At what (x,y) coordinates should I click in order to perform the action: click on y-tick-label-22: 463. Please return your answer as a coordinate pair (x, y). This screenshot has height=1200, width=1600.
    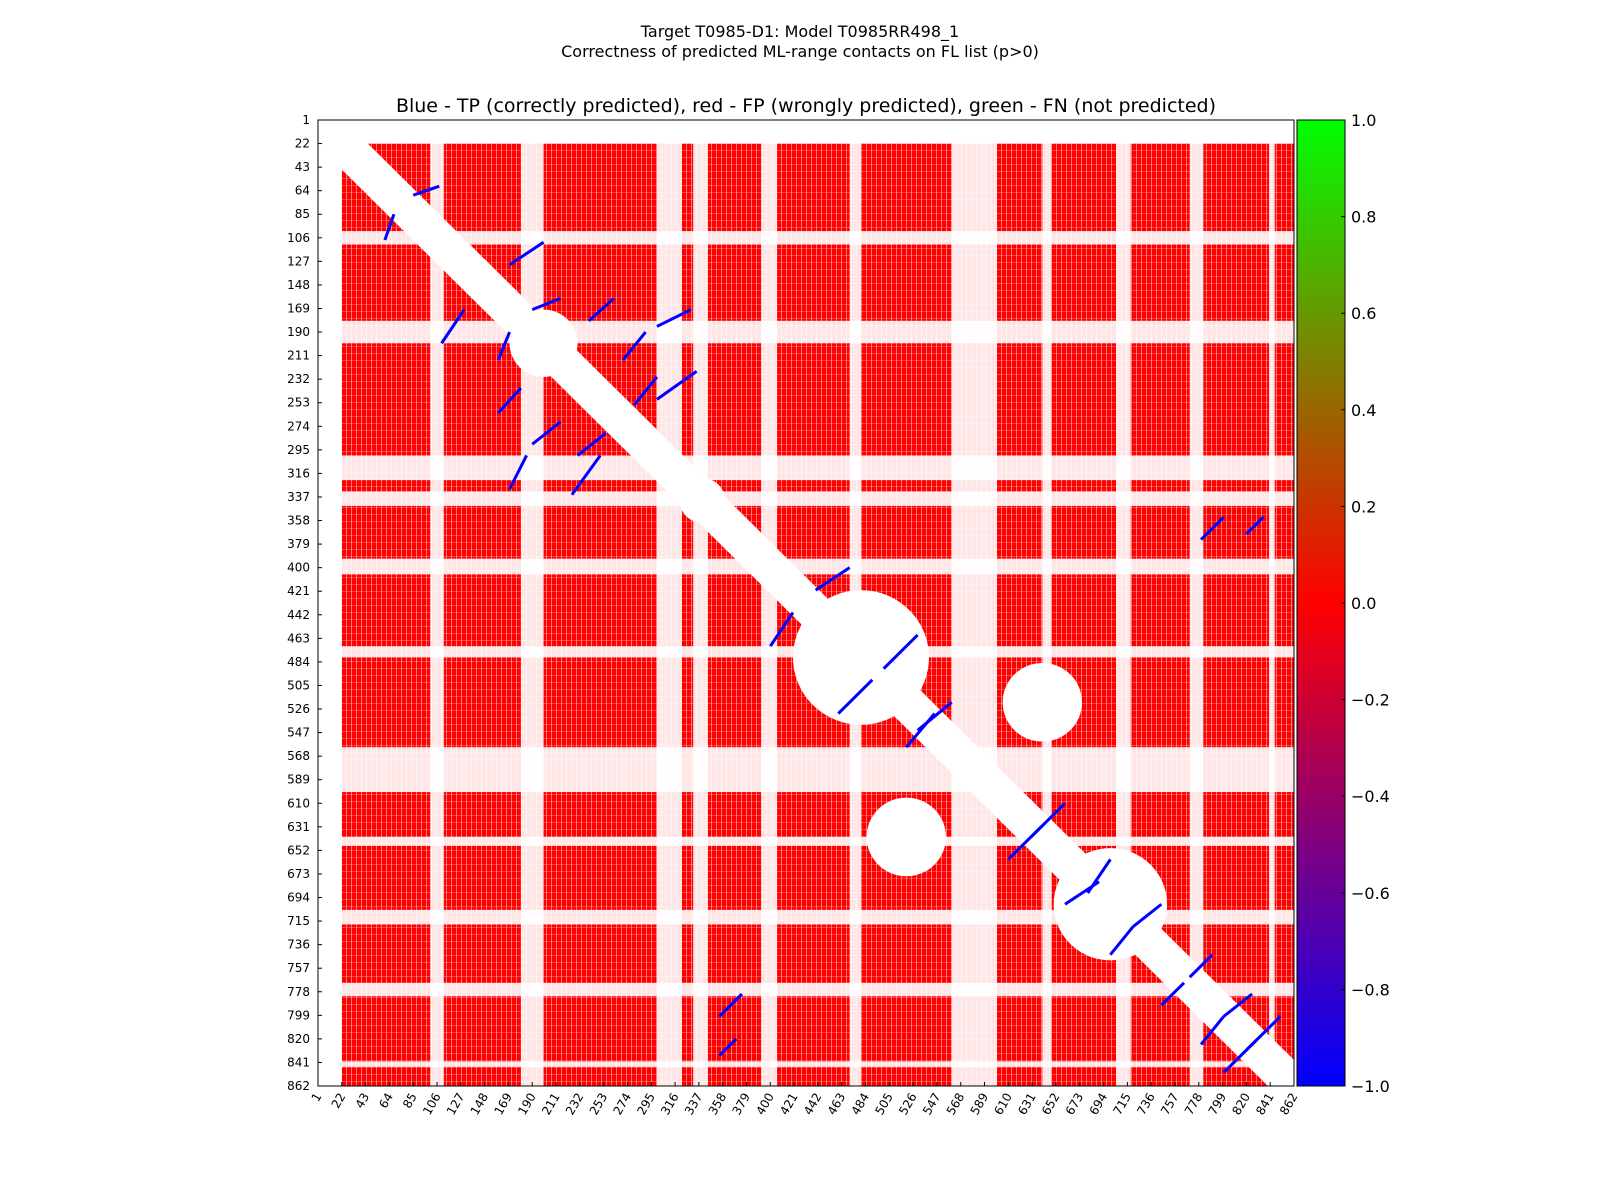
    Looking at the image, I should click on (298, 638).